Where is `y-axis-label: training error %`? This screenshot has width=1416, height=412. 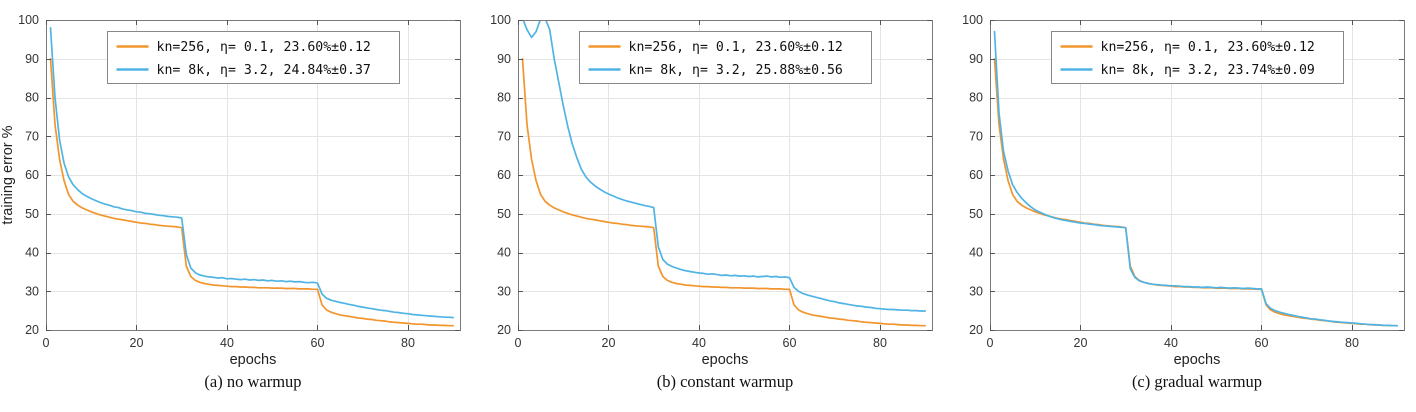
y-axis-label: training error % is located at coordinates (8, 174).